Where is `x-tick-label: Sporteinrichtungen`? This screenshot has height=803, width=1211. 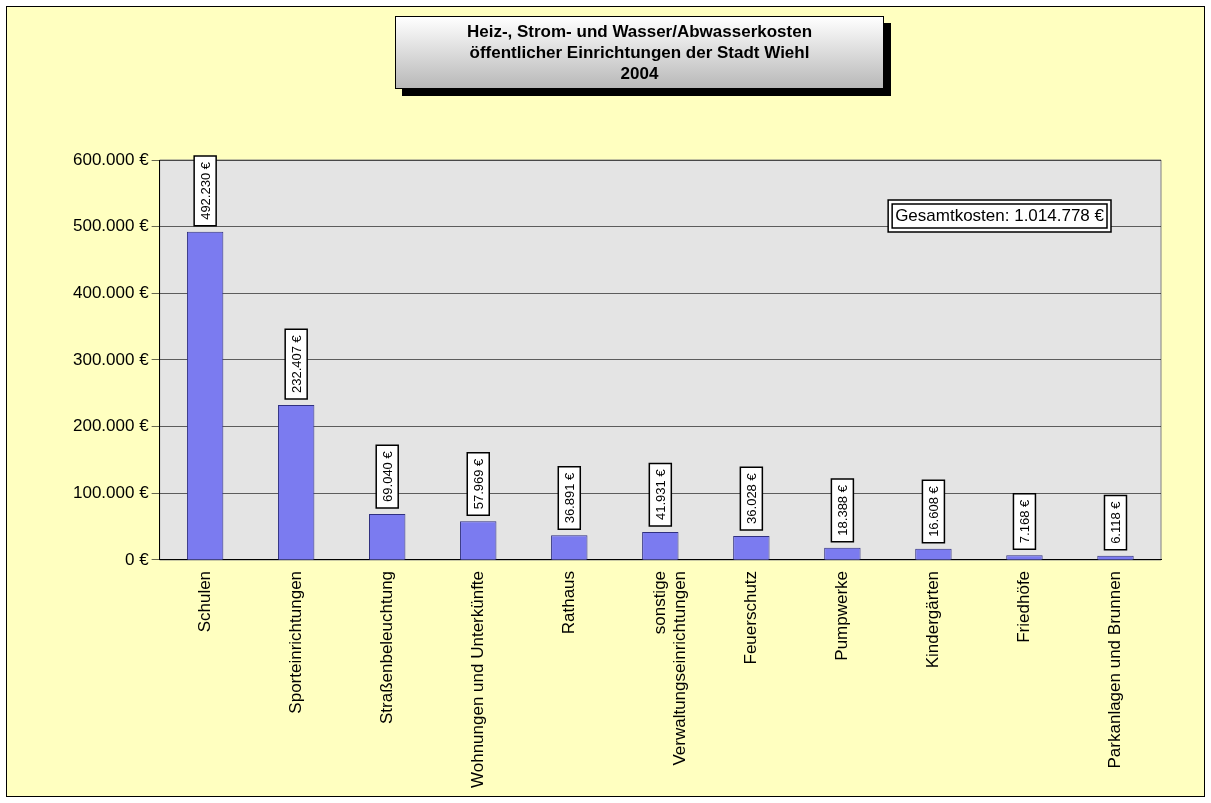
x-tick-label: Sporteinrichtungen is located at coordinates (295, 642).